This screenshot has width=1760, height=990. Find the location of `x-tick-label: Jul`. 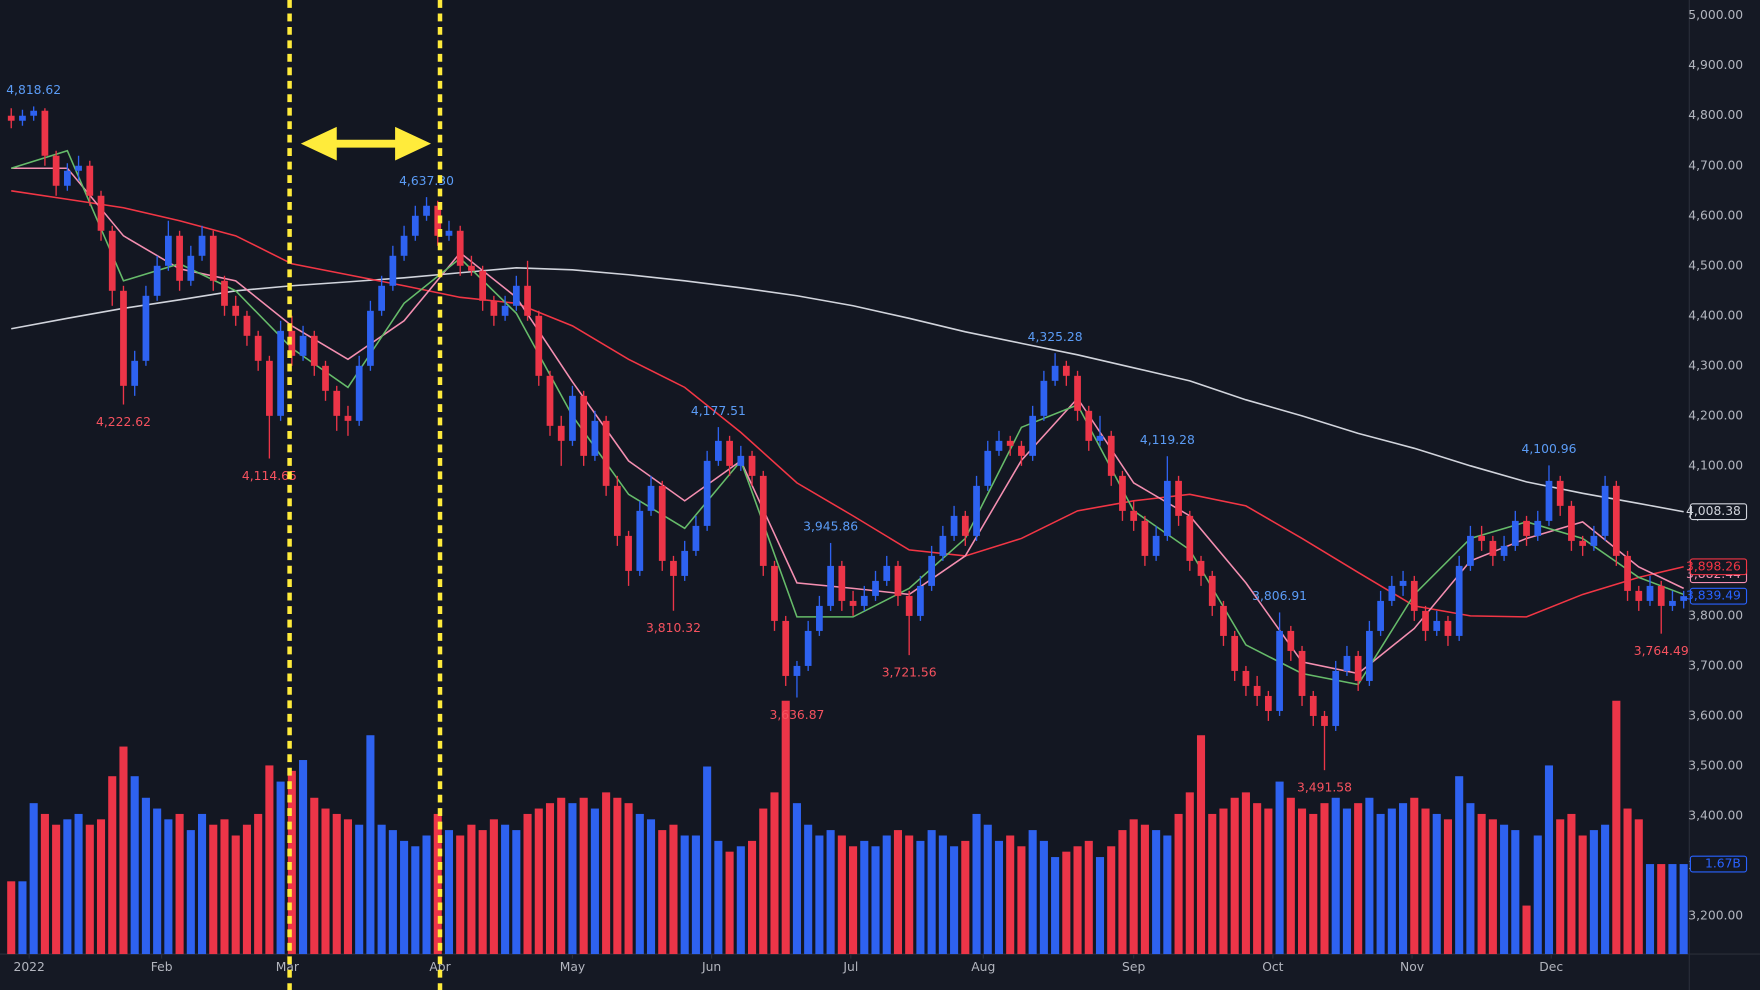

x-tick-label: Jul is located at coordinates (850, 967).